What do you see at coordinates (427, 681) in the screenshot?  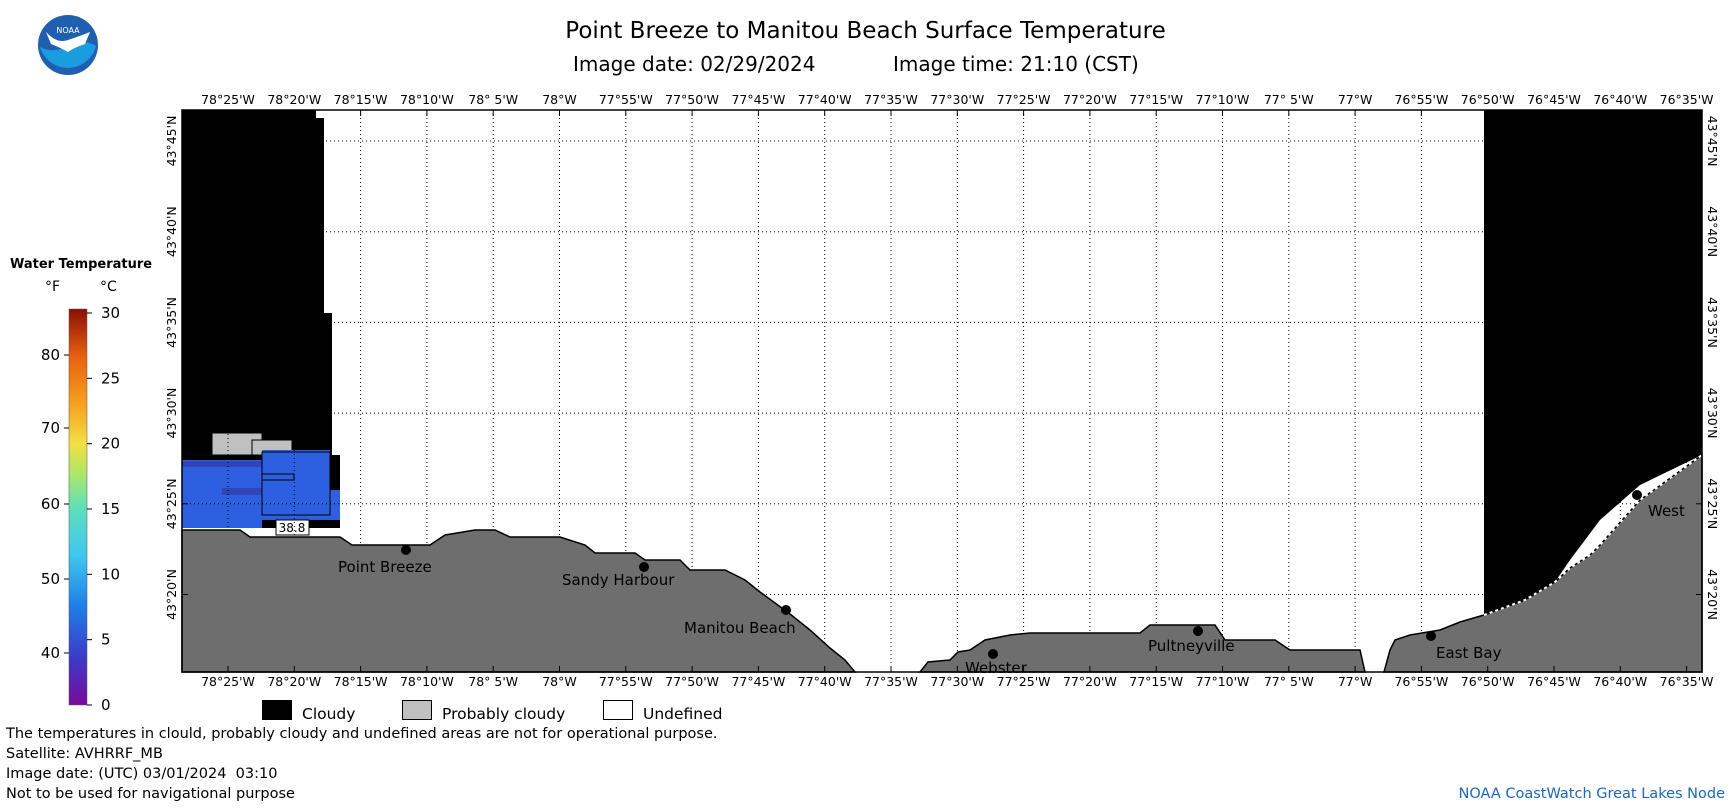 I see `longitude-label-bottom: 78°10'W` at bounding box center [427, 681].